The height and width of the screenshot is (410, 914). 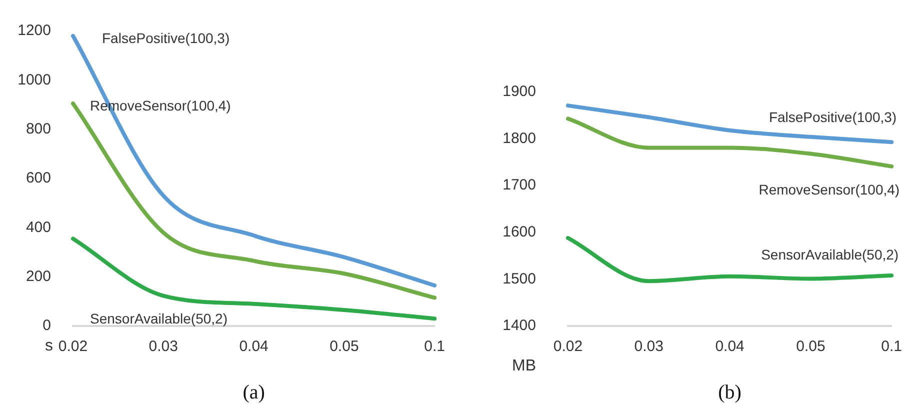 I want to click on y-tick-label: 600, so click(x=38, y=178).